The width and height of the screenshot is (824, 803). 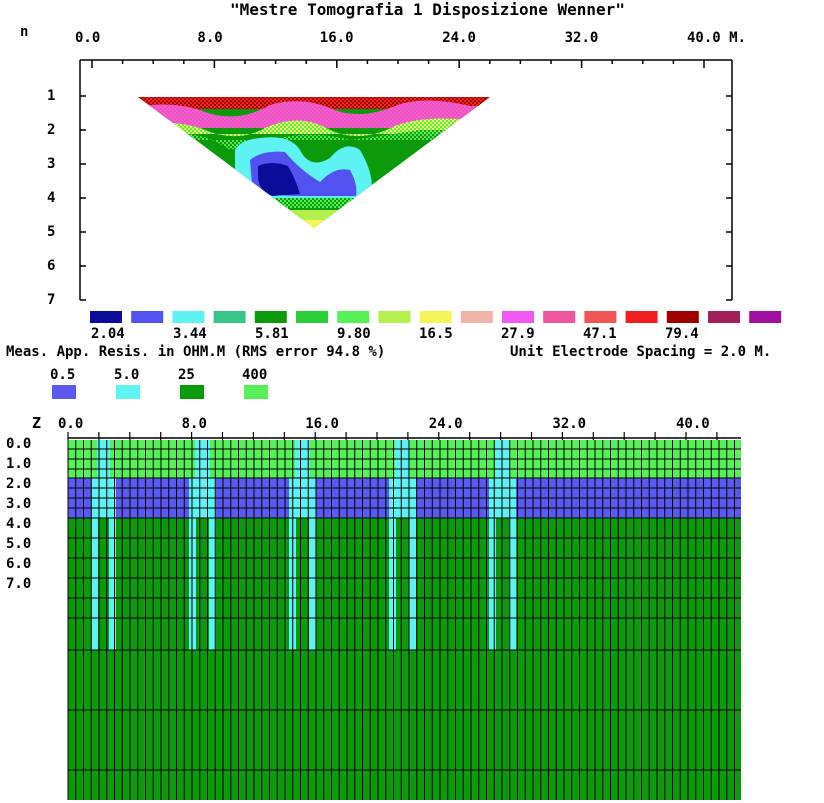 I want to click on model-x-tick-label: 0.0, so click(x=71, y=424).